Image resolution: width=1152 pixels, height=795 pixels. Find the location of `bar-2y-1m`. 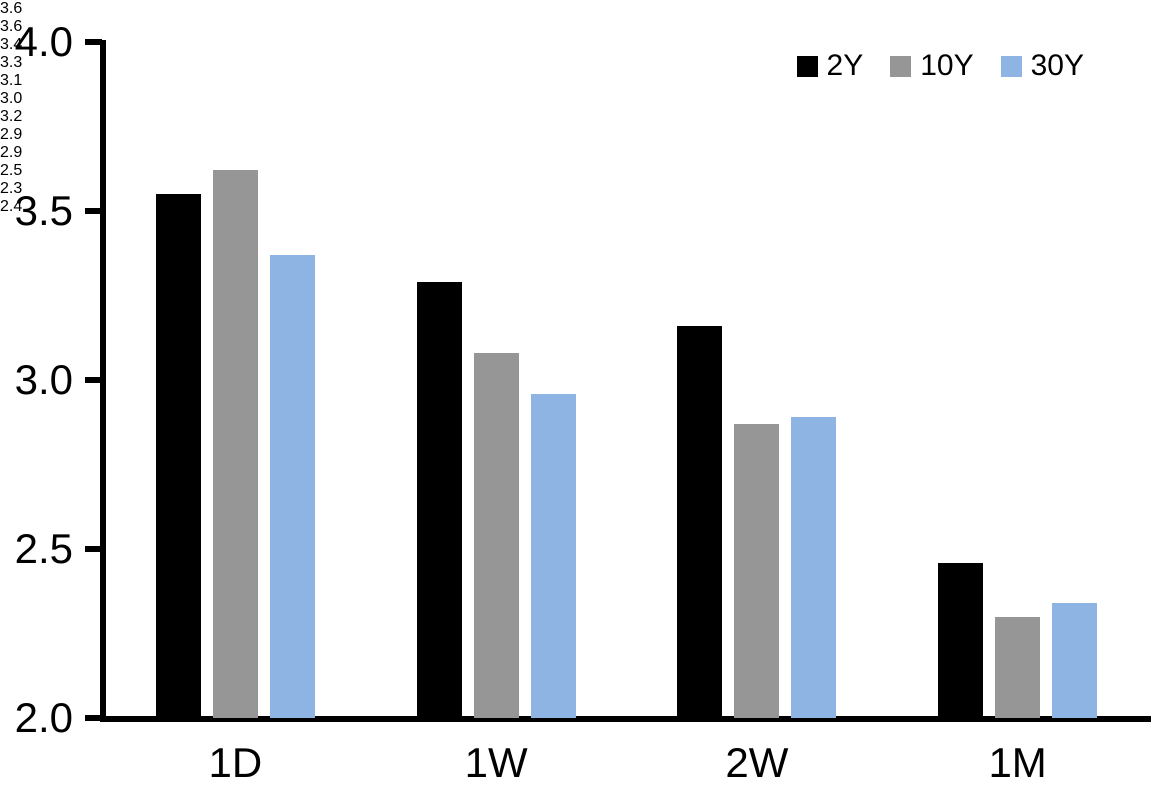

bar-2y-1m is located at coordinates (961, 640).